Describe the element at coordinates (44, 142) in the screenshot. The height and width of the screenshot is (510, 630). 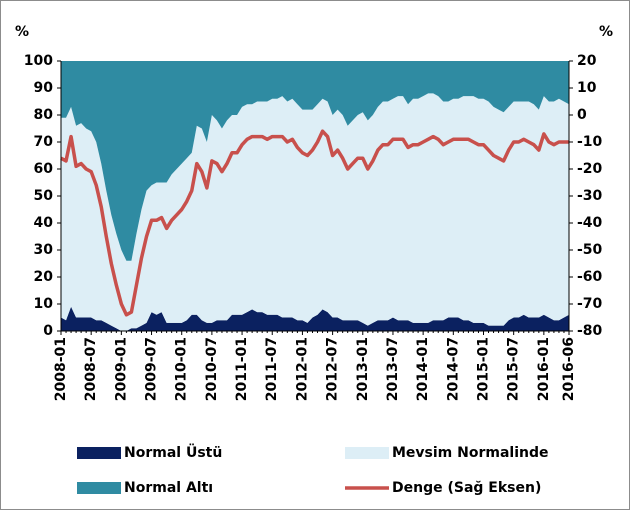
I see `y-tick-label: 70` at that location.